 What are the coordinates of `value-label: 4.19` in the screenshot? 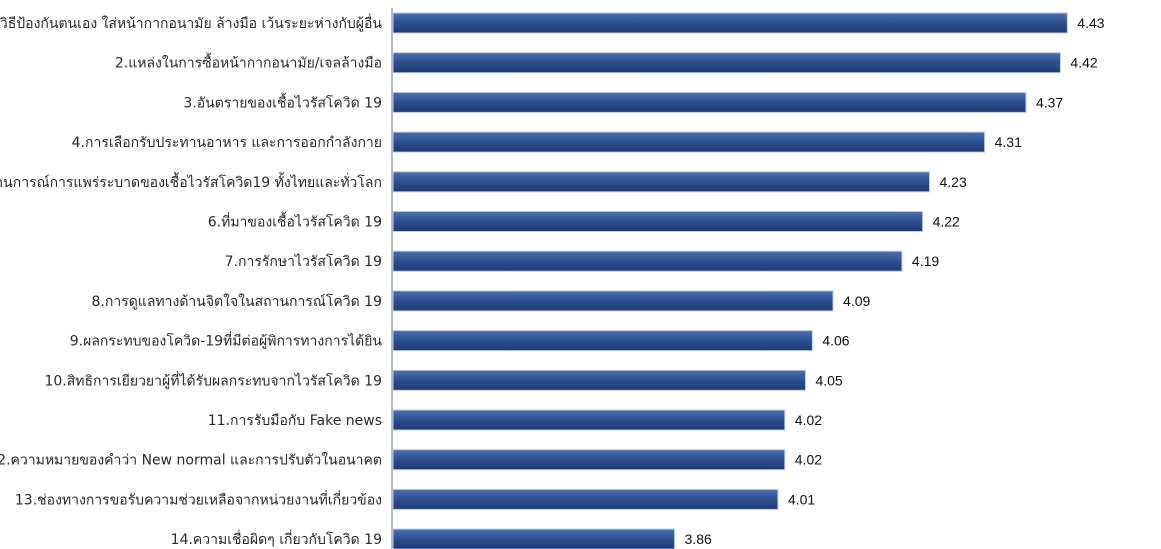 It's located at (925, 261).